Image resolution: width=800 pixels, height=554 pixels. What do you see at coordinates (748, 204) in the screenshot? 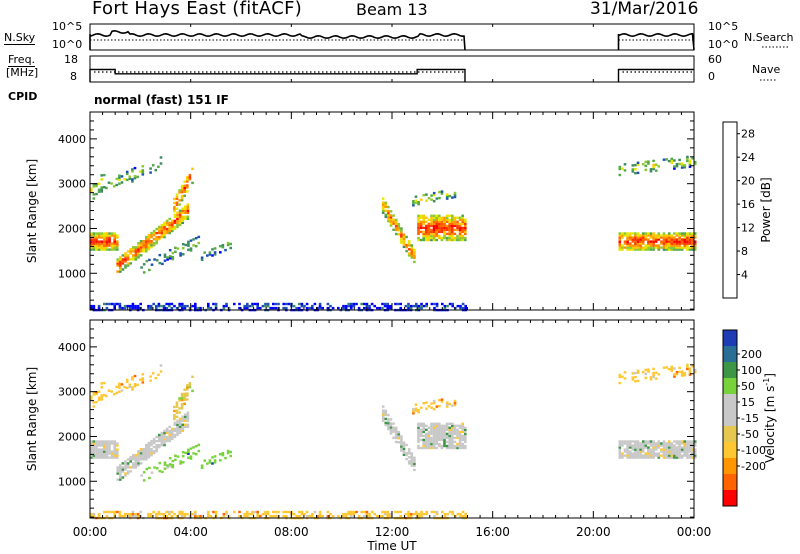
I see `power-cbar-tick: 16` at bounding box center [748, 204].